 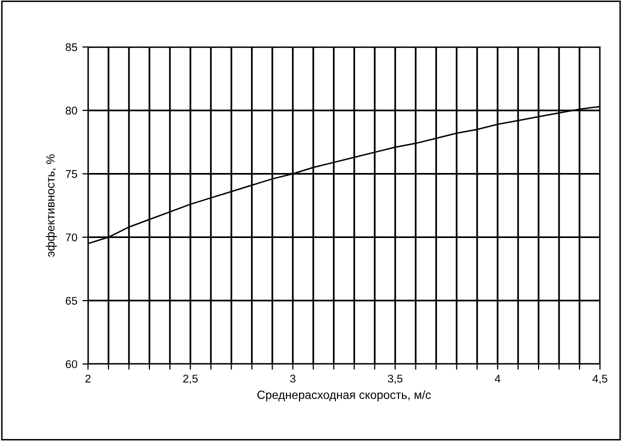 What do you see at coordinates (293, 378) in the screenshot?
I see `x-tick-label: 3` at bounding box center [293, 378].